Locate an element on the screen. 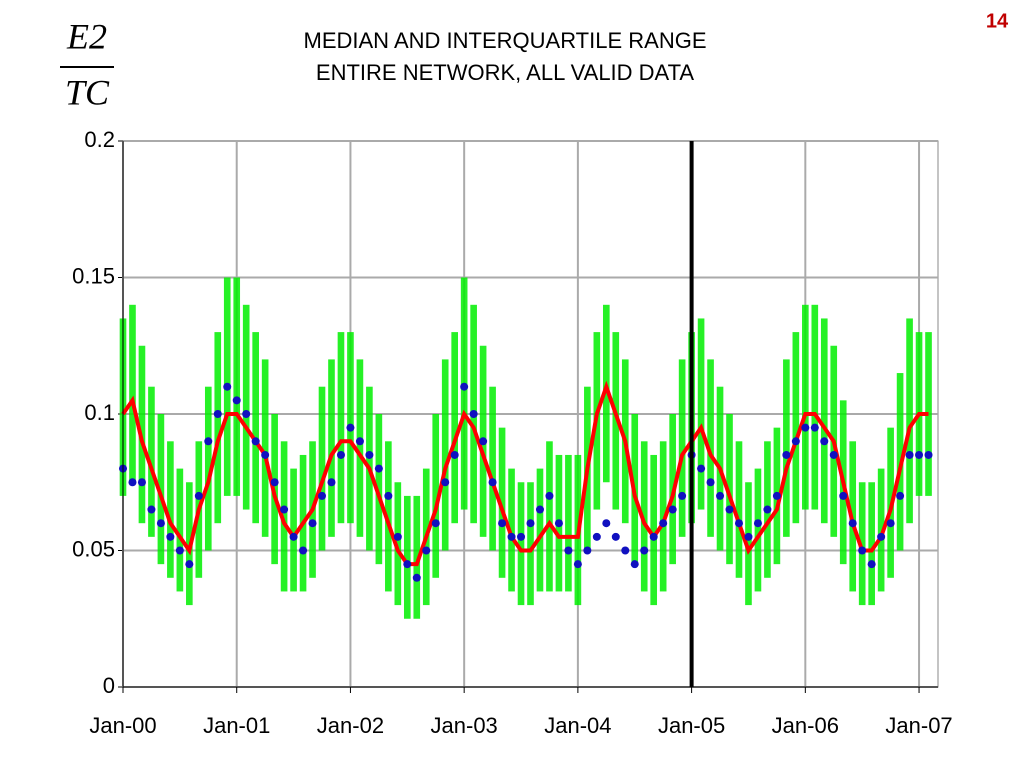 The image size is (1024, 768). y-tick-label: 0.05 is located at coordinates (93, 548).